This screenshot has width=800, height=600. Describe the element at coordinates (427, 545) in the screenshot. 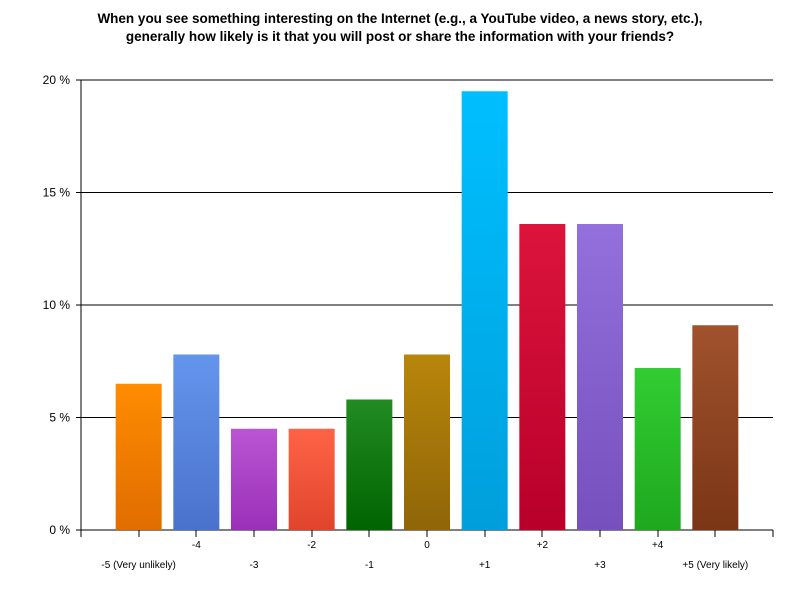

I see `x-category-label: 0` at that location.